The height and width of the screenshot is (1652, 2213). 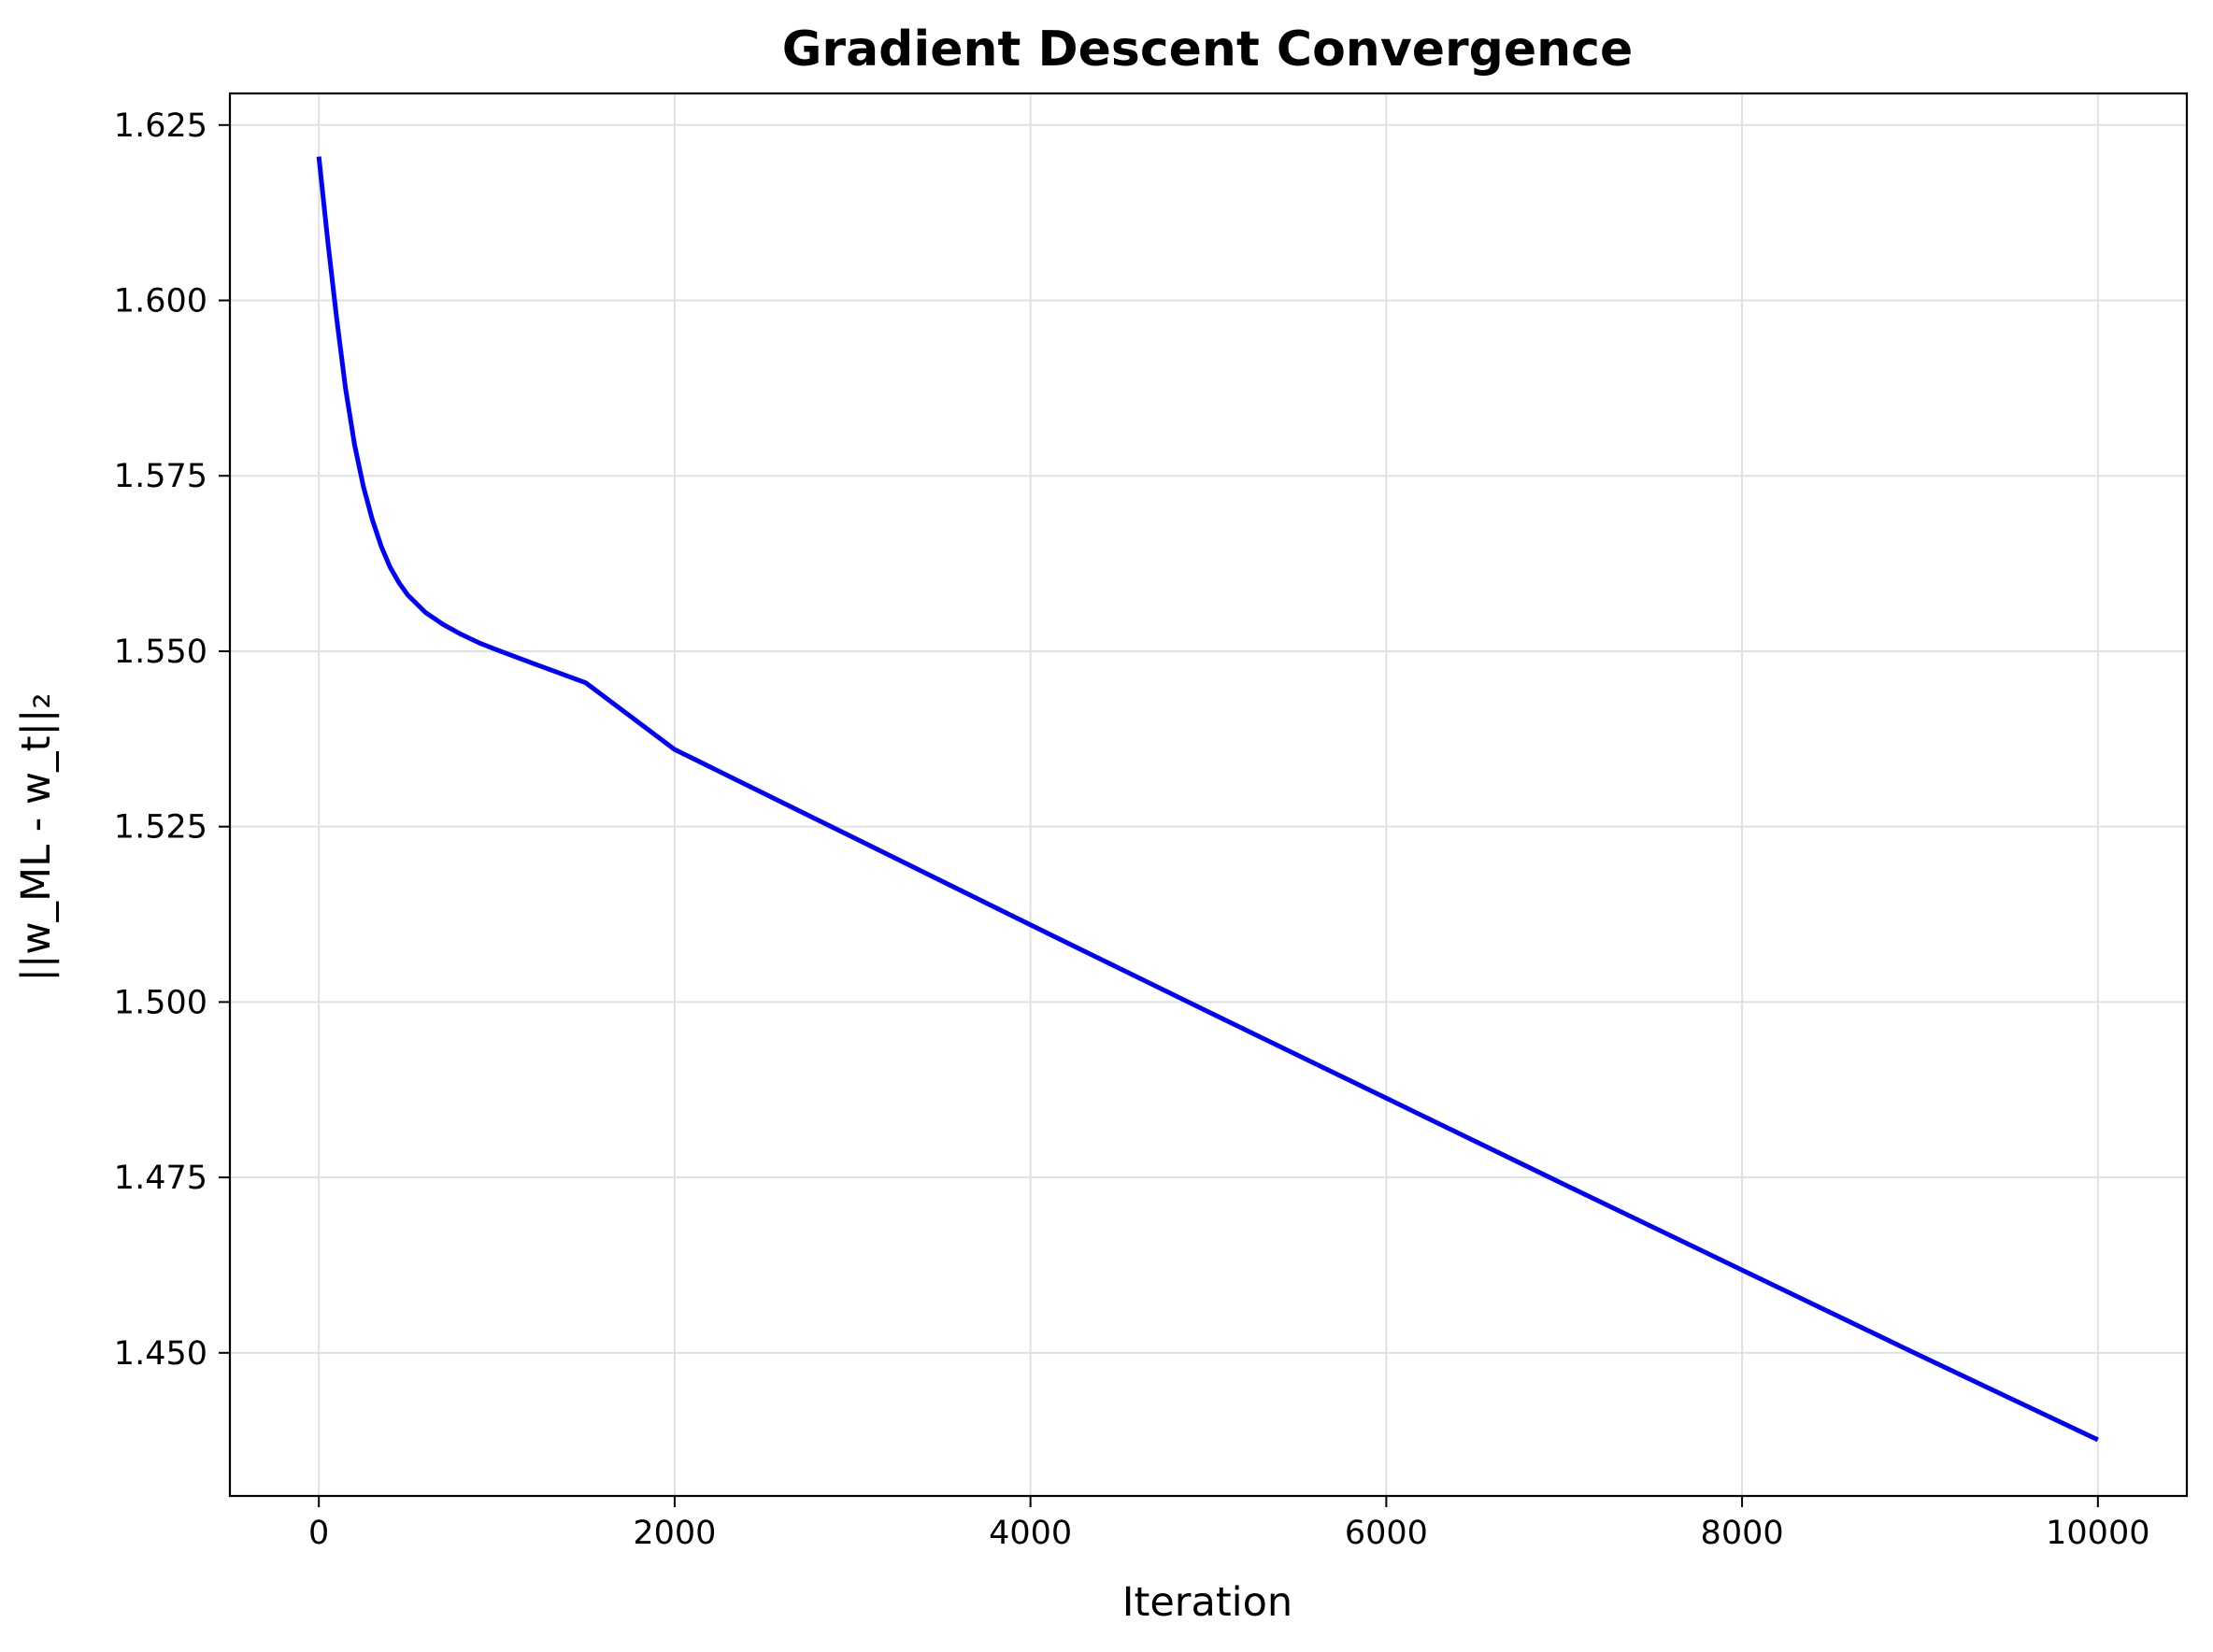 What do you see at coordinates (319, 1533) in the screenshot?
I see `x-tick-label: 0` at bounding box center [319, 1533].